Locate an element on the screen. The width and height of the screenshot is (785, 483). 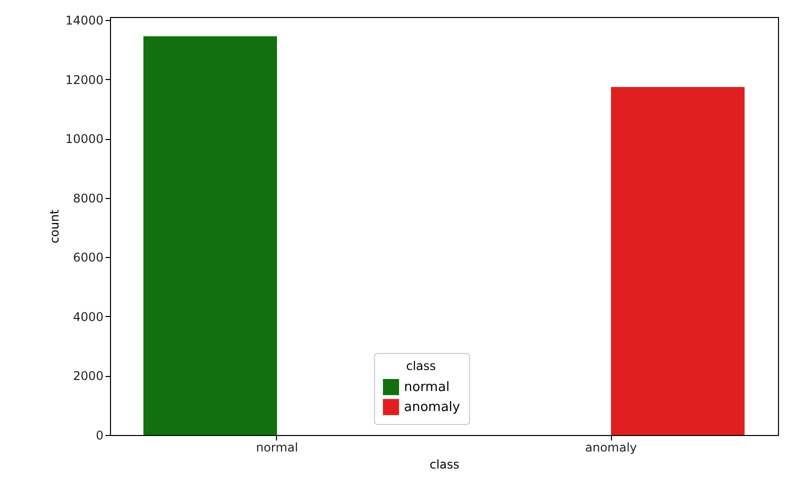
y-tick-label: 14000 is located at coordinates (84, 20).